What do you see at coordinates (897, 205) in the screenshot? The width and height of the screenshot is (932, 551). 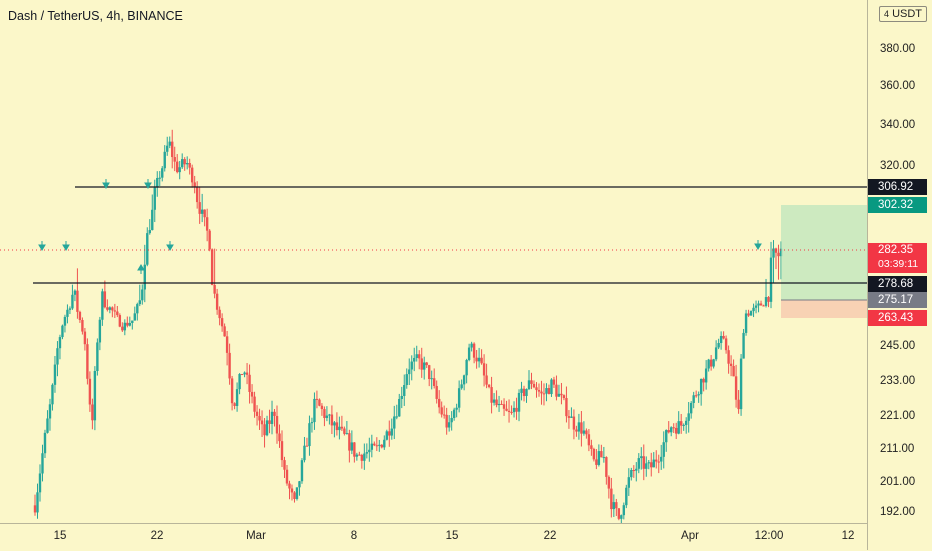 I see `target-price-label: 302.32` at bounding box center [897, 205].